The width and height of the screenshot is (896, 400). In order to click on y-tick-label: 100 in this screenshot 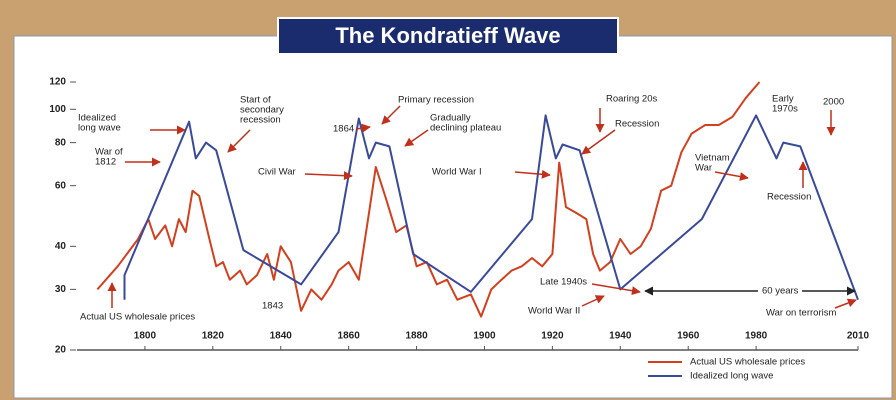, I will do `click(57, 109)`.